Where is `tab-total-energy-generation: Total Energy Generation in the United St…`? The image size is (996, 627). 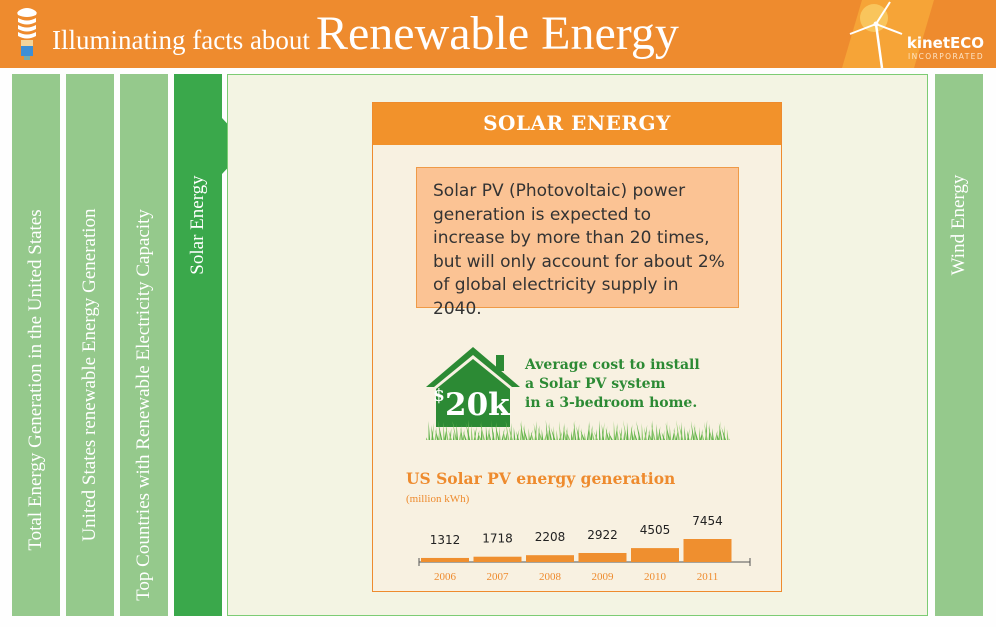
tab-total-energy-generation: Total Energy Generation in the United St… is located at coordinates (36, 345).